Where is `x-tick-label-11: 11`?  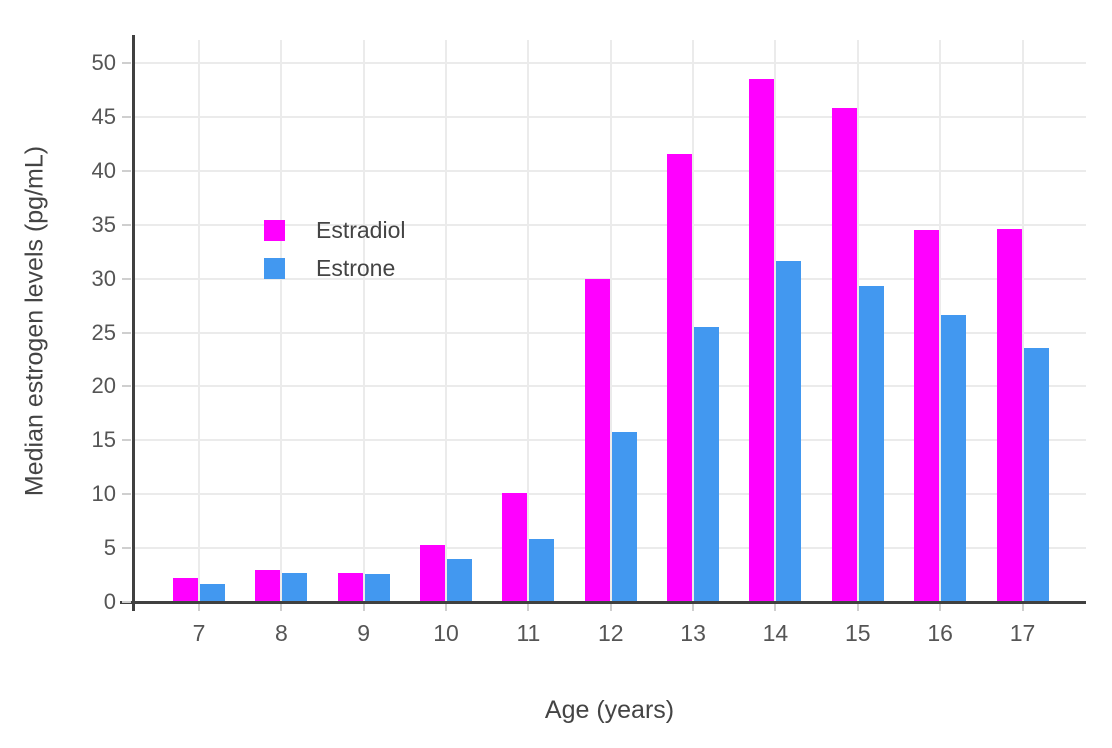 x-tick-label-11: 11 is located at coordinates (528, 633).